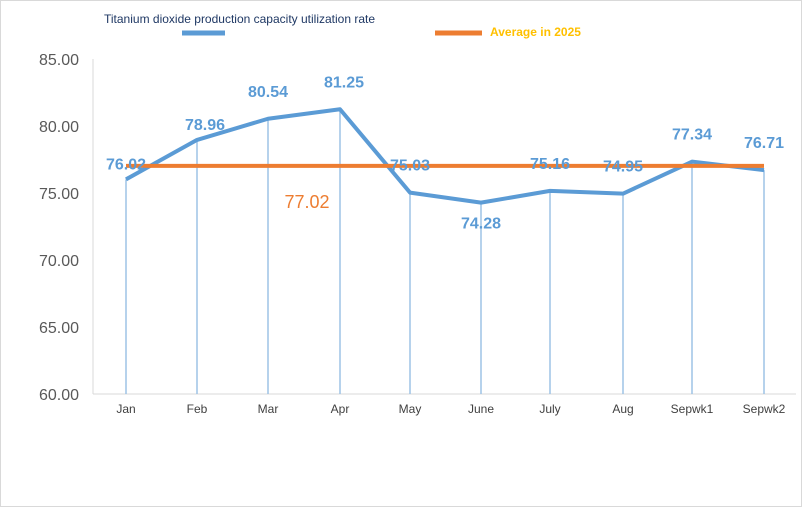 Image resolution: width=802 pixels, height=507 pixels. I want to click on x-tick-label: Sepwk1, so click(692, 409).